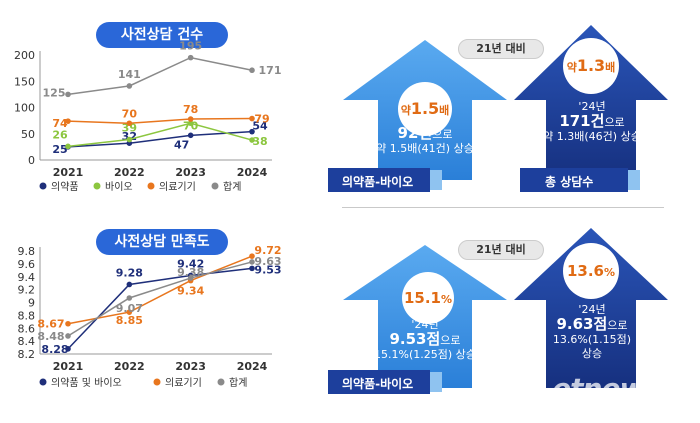  I want to click on badge-top-left: 약1.5배, so click(425, 109).